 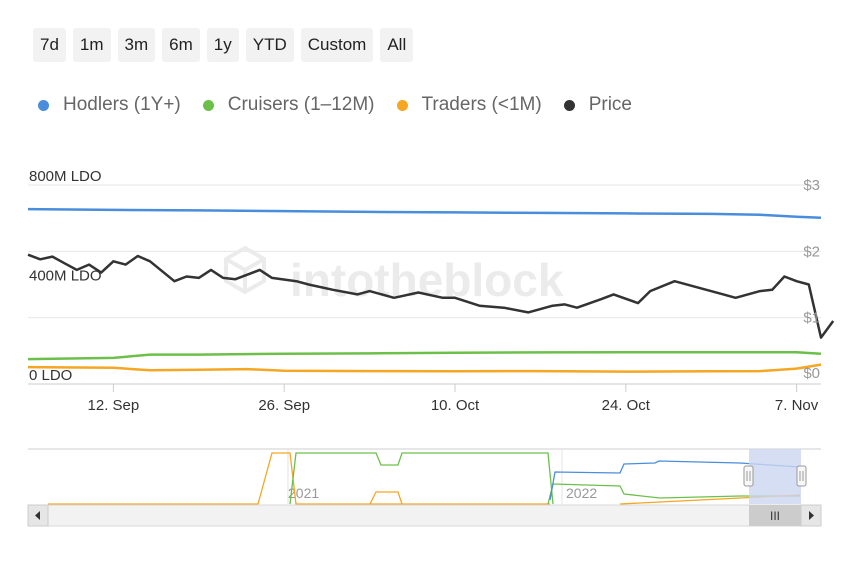 I want to click on x-tick-label: 10. Oct, so click(x=455, y=405).